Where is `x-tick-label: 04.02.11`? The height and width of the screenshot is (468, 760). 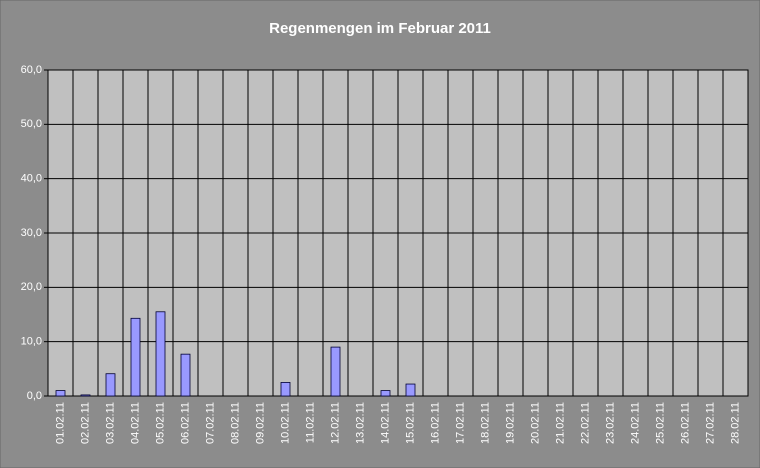
x-tick-label: 04.02.11 is located at coordinates (135, 423).